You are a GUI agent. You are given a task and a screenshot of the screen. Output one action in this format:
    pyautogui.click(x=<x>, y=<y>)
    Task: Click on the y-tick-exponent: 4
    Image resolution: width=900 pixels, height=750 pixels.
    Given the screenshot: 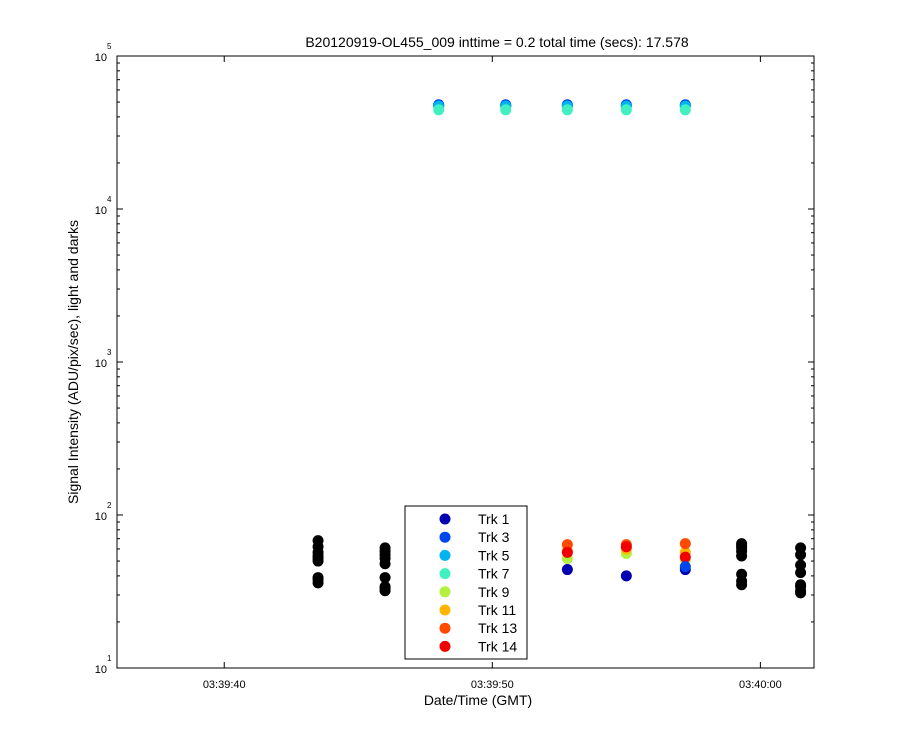 What is the action you would take?
    pyautogui.click(x=109, y=199)
    